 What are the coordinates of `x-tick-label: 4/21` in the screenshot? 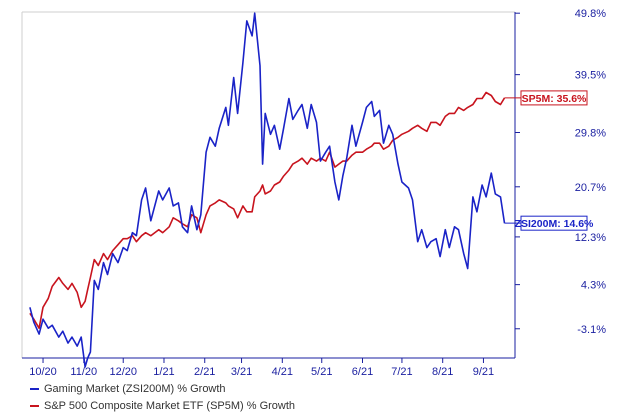 It's located at (282, 372).